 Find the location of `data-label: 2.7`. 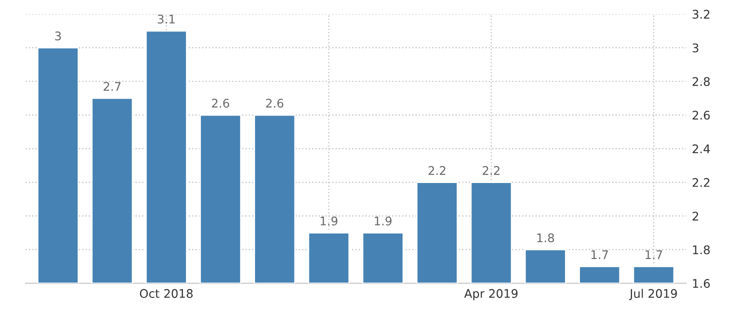

data-label: 2.7 is located at coordinates (112, 86).